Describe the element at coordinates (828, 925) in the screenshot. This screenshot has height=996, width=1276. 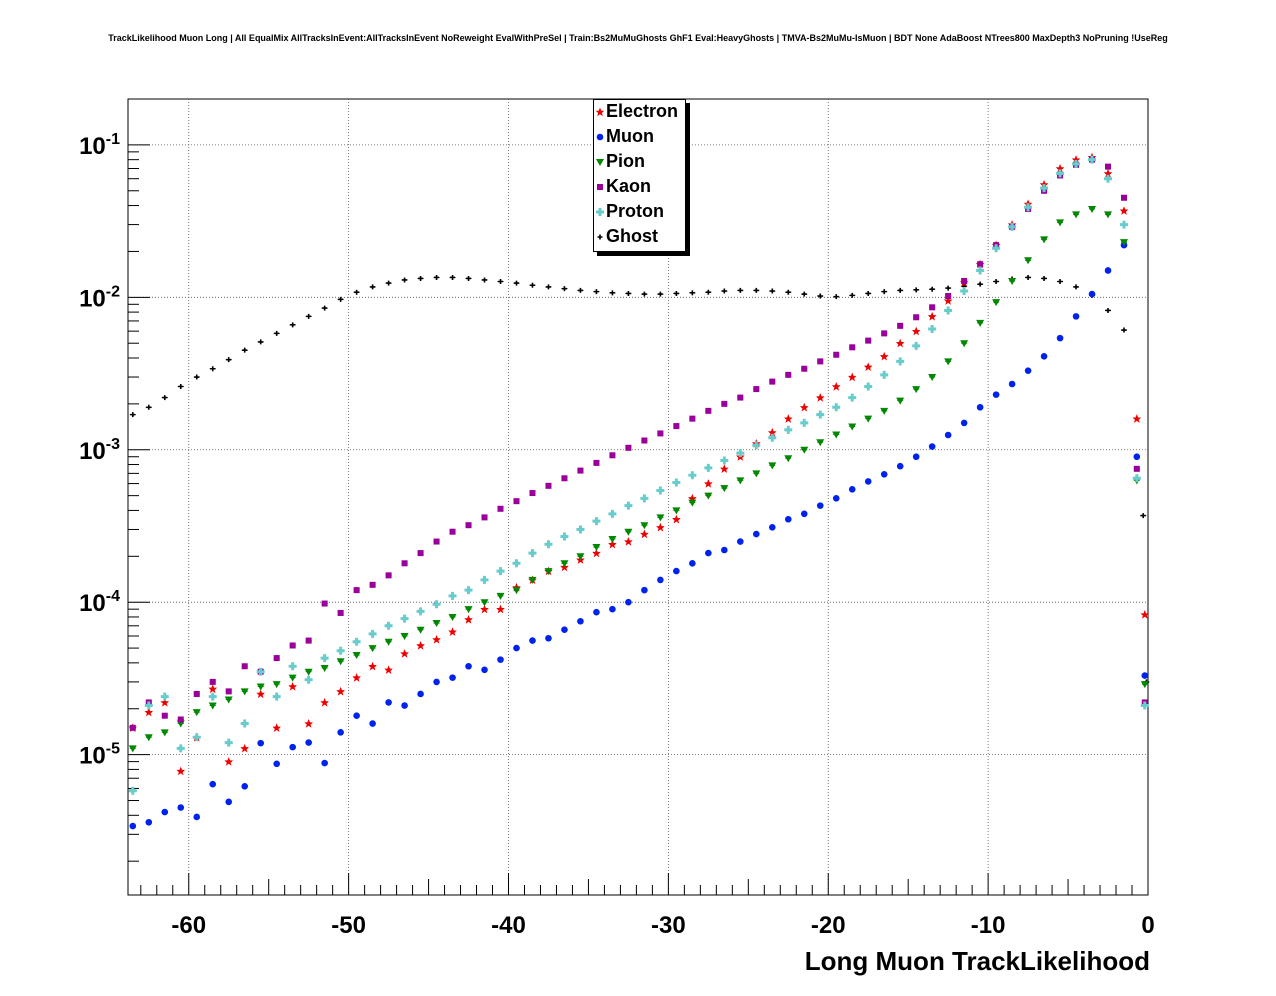
I see `x-tick-label: -20` at that location.